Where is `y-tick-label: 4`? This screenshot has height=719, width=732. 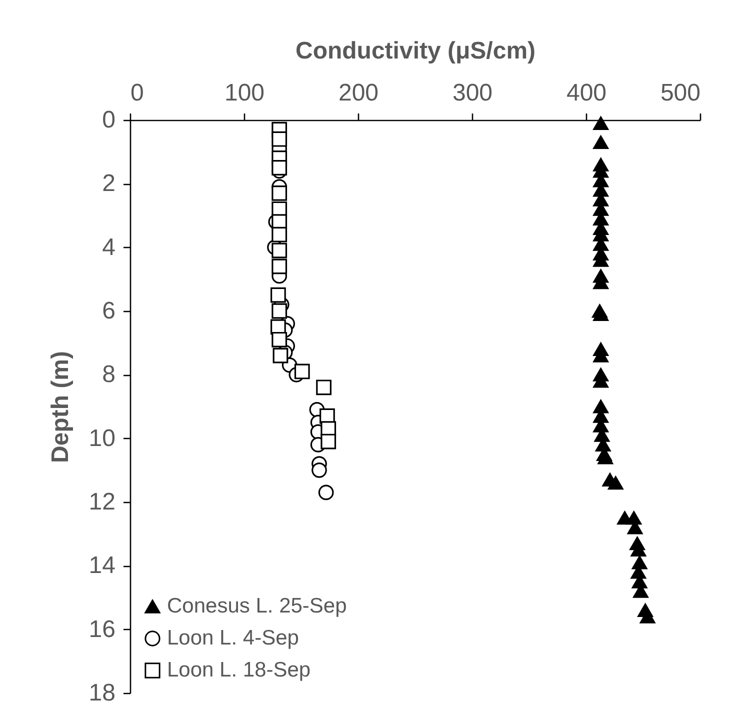 y-tick-label: 4 is located at coordinates (109, 247).